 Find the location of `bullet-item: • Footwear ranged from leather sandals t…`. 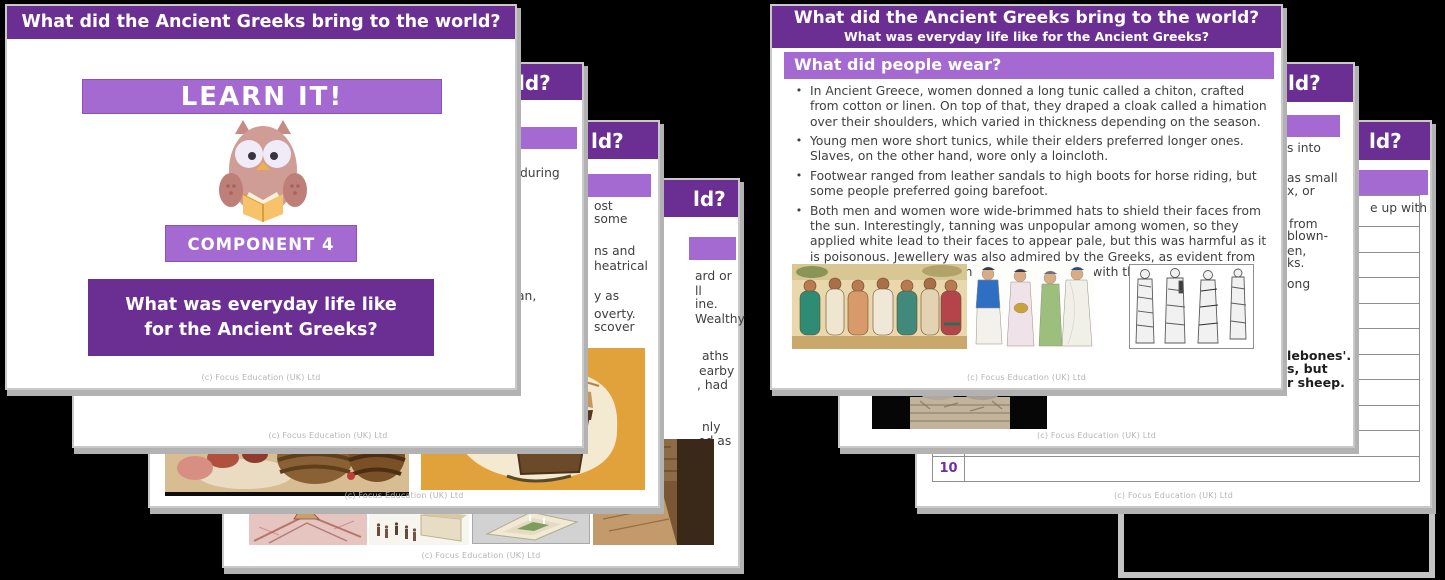

bullet-item: • Footwear ranged from leather sandals t… is located at coordinates (1026, 183).